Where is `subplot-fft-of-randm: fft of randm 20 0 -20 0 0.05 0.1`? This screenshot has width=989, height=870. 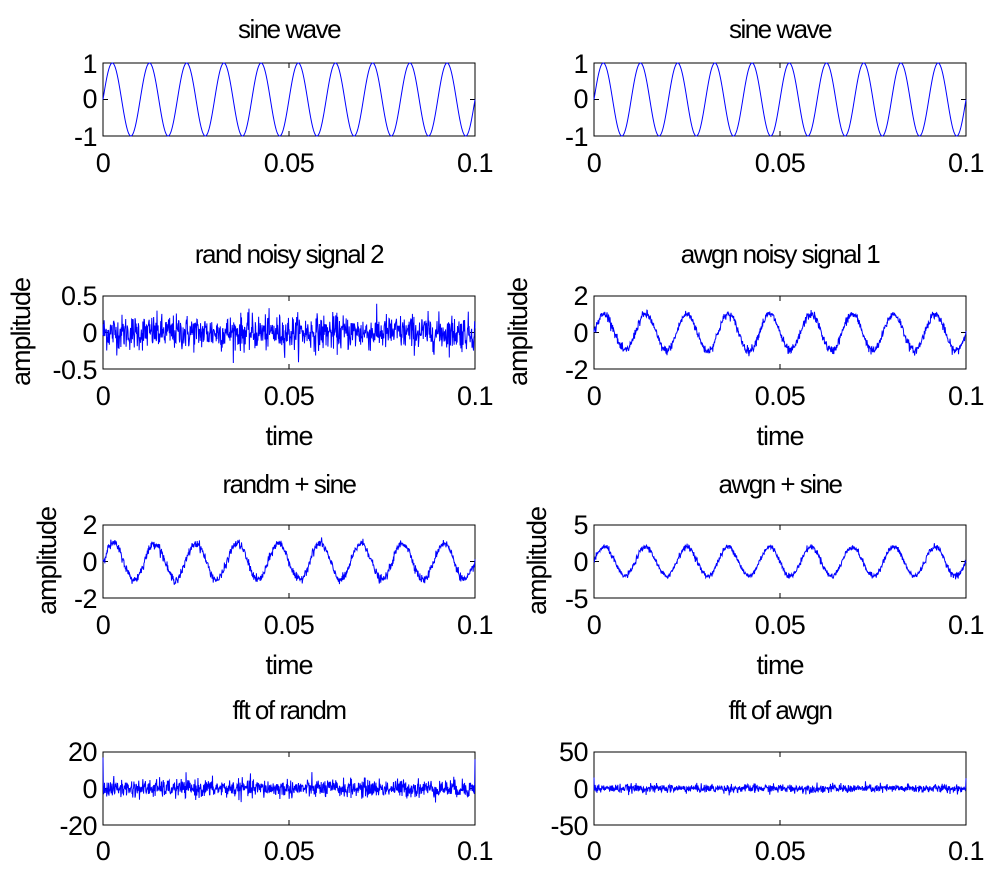 subplot-fft-of-randm: fft of randm 20 0 -20 0 0.05 0.1 is located at coordinates (276, 780).